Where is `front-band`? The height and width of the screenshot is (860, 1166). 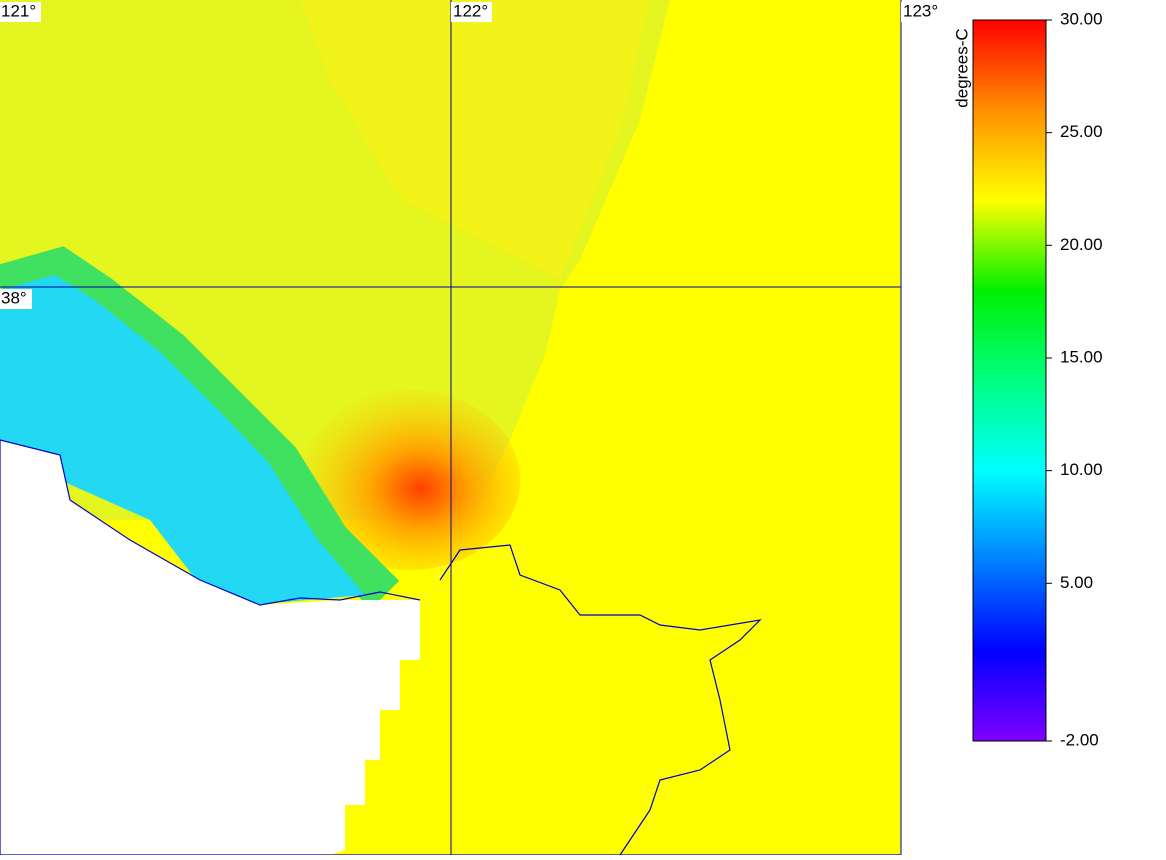
front-band is located at coordinates (200, 428).